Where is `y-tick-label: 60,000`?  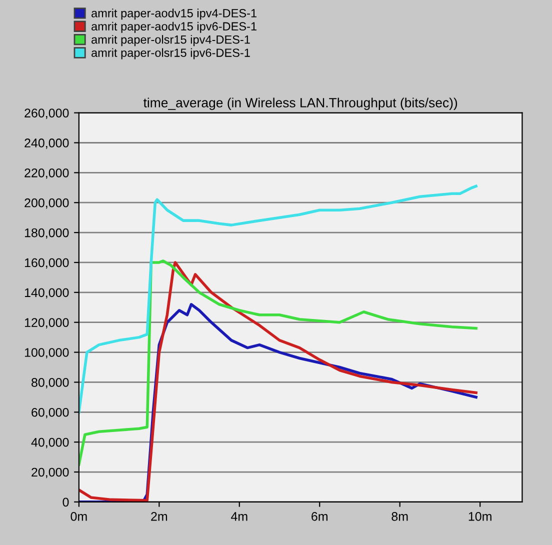
y-tick-label: 60,000 is located at coordinates (50, 413).